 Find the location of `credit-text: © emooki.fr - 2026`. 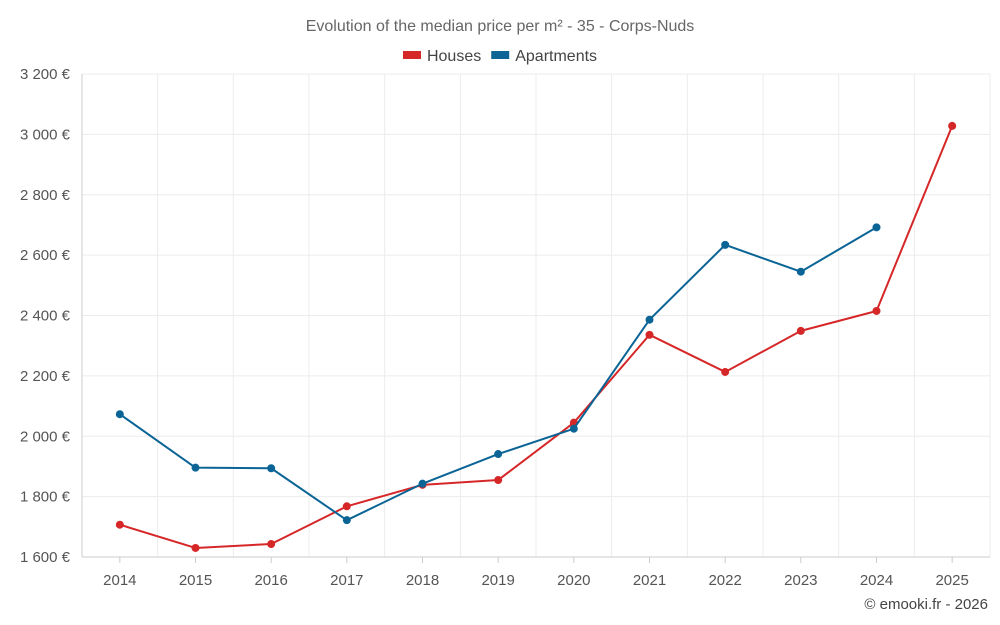

credit-text: © emooki.fr - 2026 is located at coordinates (926, 604).